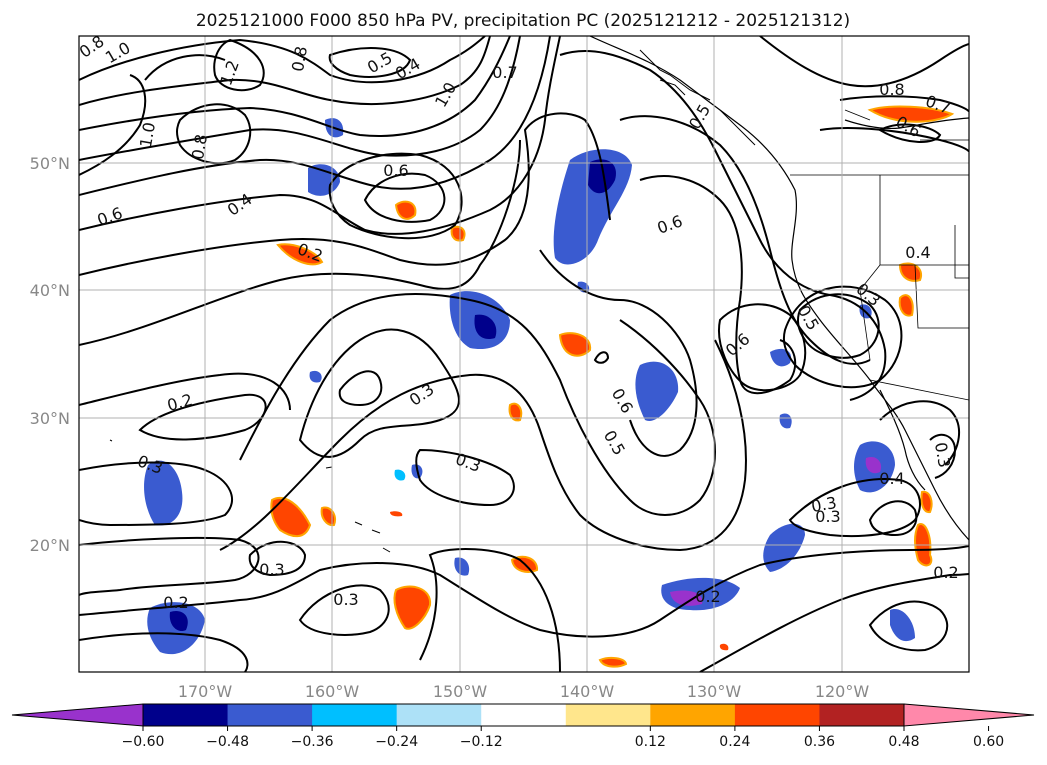 The height and width of the screenshot is (765, 1047). I want to click on colorbar-tick-label: −0.36, so click(312, 742).